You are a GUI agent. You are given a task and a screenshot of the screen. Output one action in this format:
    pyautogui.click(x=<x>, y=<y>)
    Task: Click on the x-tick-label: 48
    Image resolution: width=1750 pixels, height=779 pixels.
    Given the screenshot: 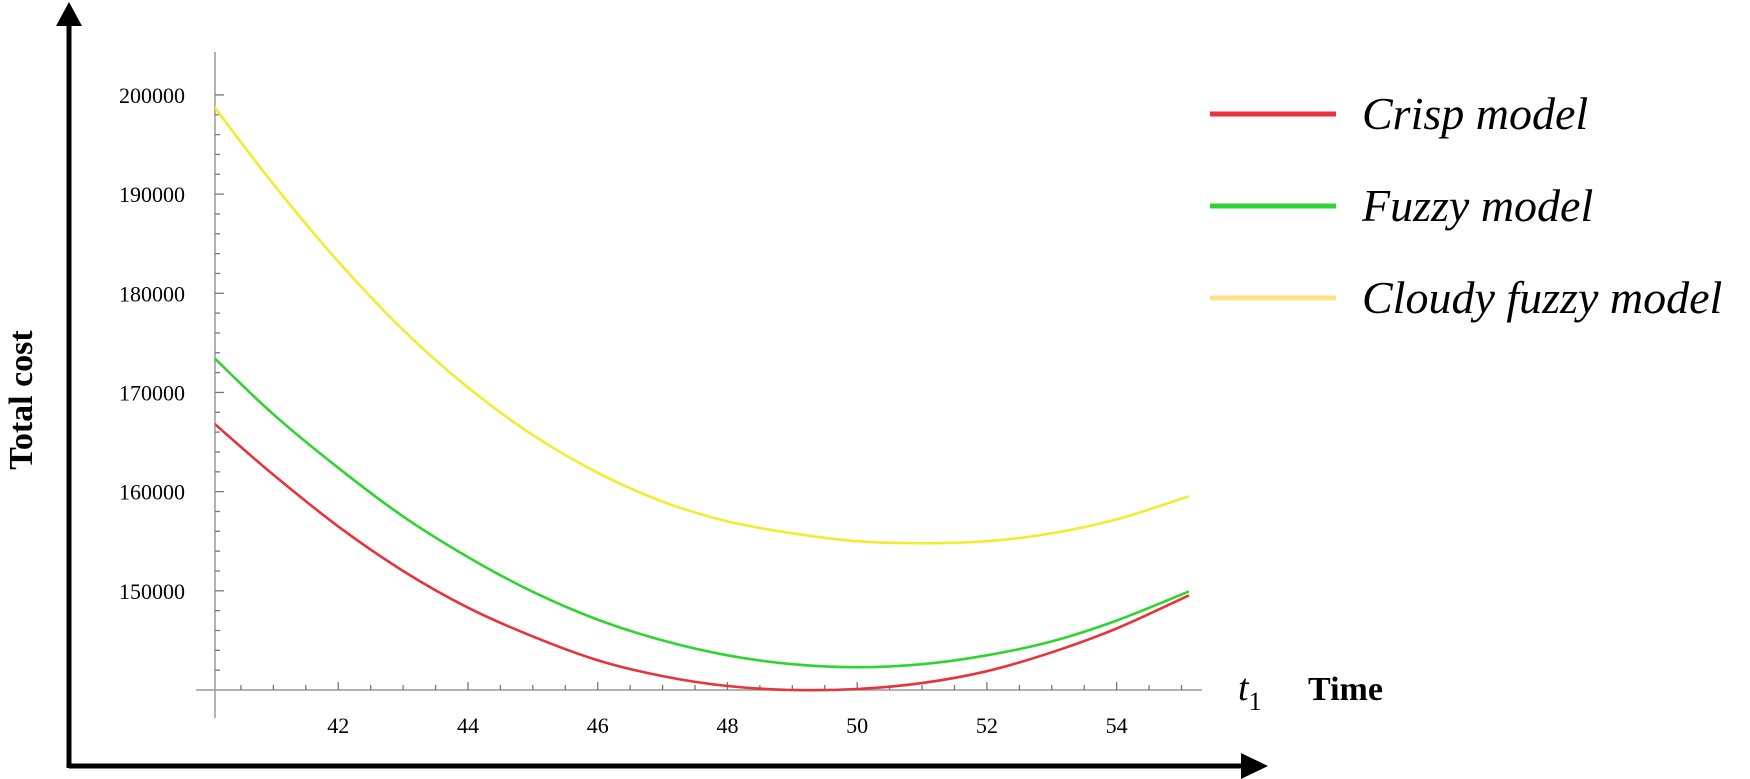 What is the action you would take?
    pyautogui.click(x=727, y=725)
    